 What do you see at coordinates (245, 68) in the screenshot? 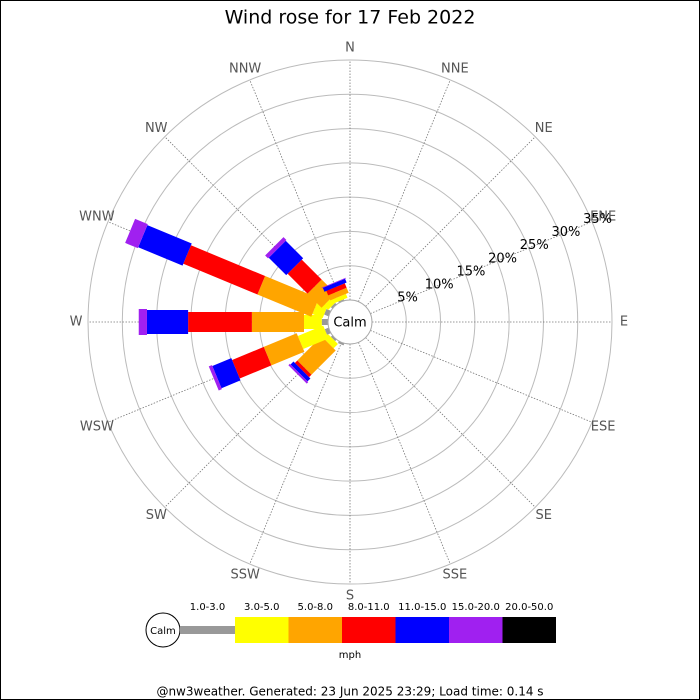
I see `direction-label: NNW` at bounding box center [245, 68].